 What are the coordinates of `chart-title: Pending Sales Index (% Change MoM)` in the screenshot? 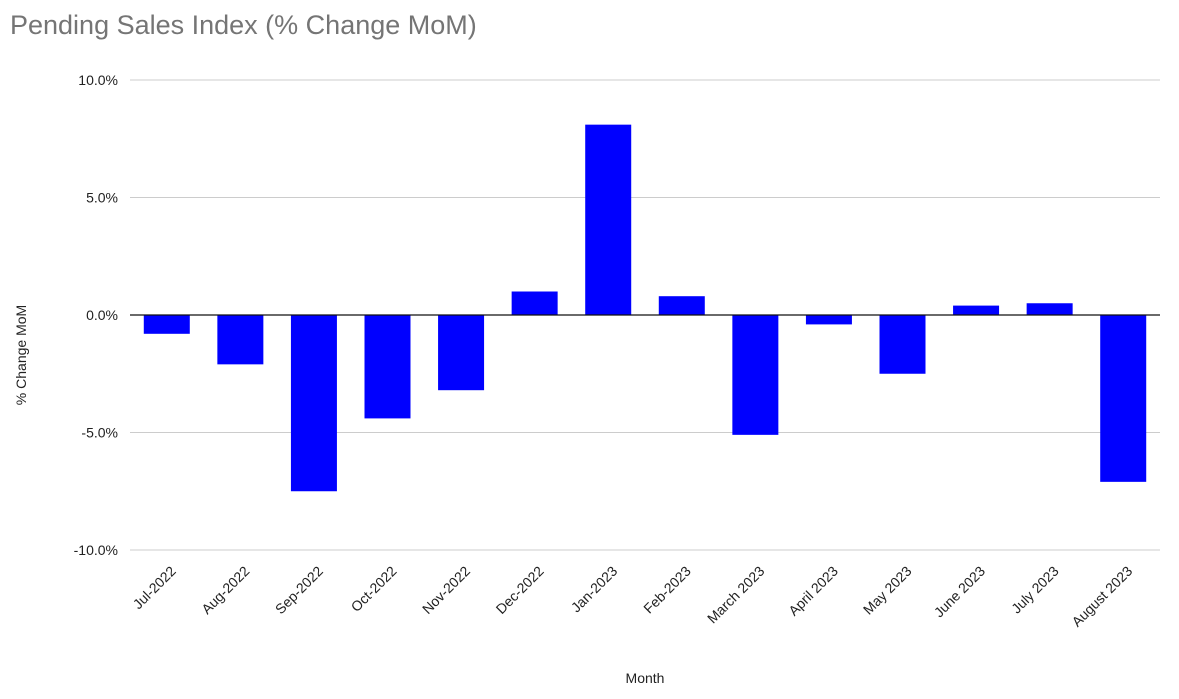 It's located at (243, 25).